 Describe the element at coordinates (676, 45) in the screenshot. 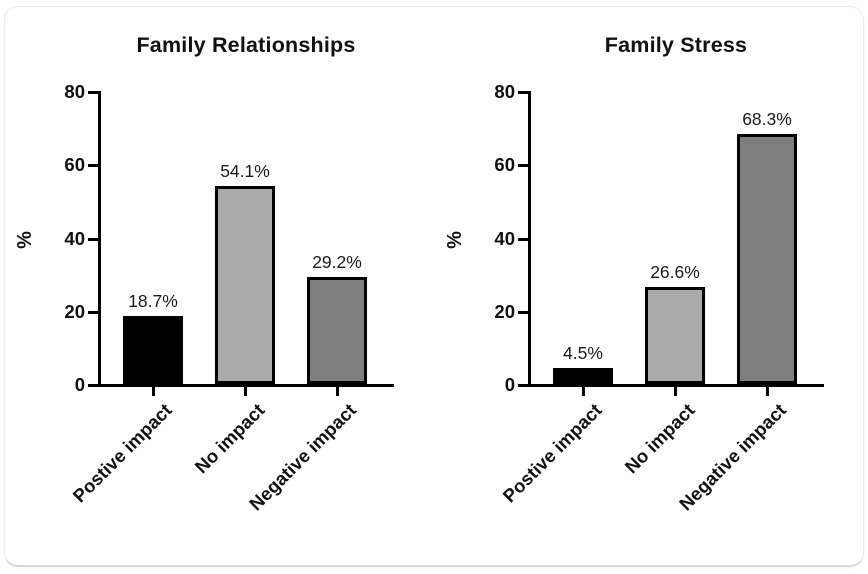

I see `chart-title: Family Stress` at that location.